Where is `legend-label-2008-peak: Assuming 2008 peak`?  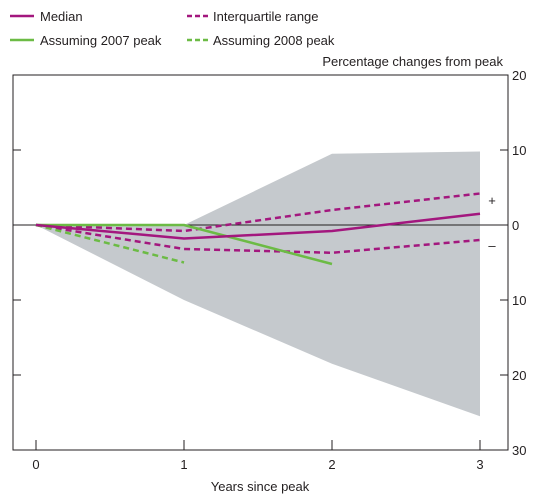 legend-label-2008-peak: Assuming 2008 peak is located at coordinates (274, 40).